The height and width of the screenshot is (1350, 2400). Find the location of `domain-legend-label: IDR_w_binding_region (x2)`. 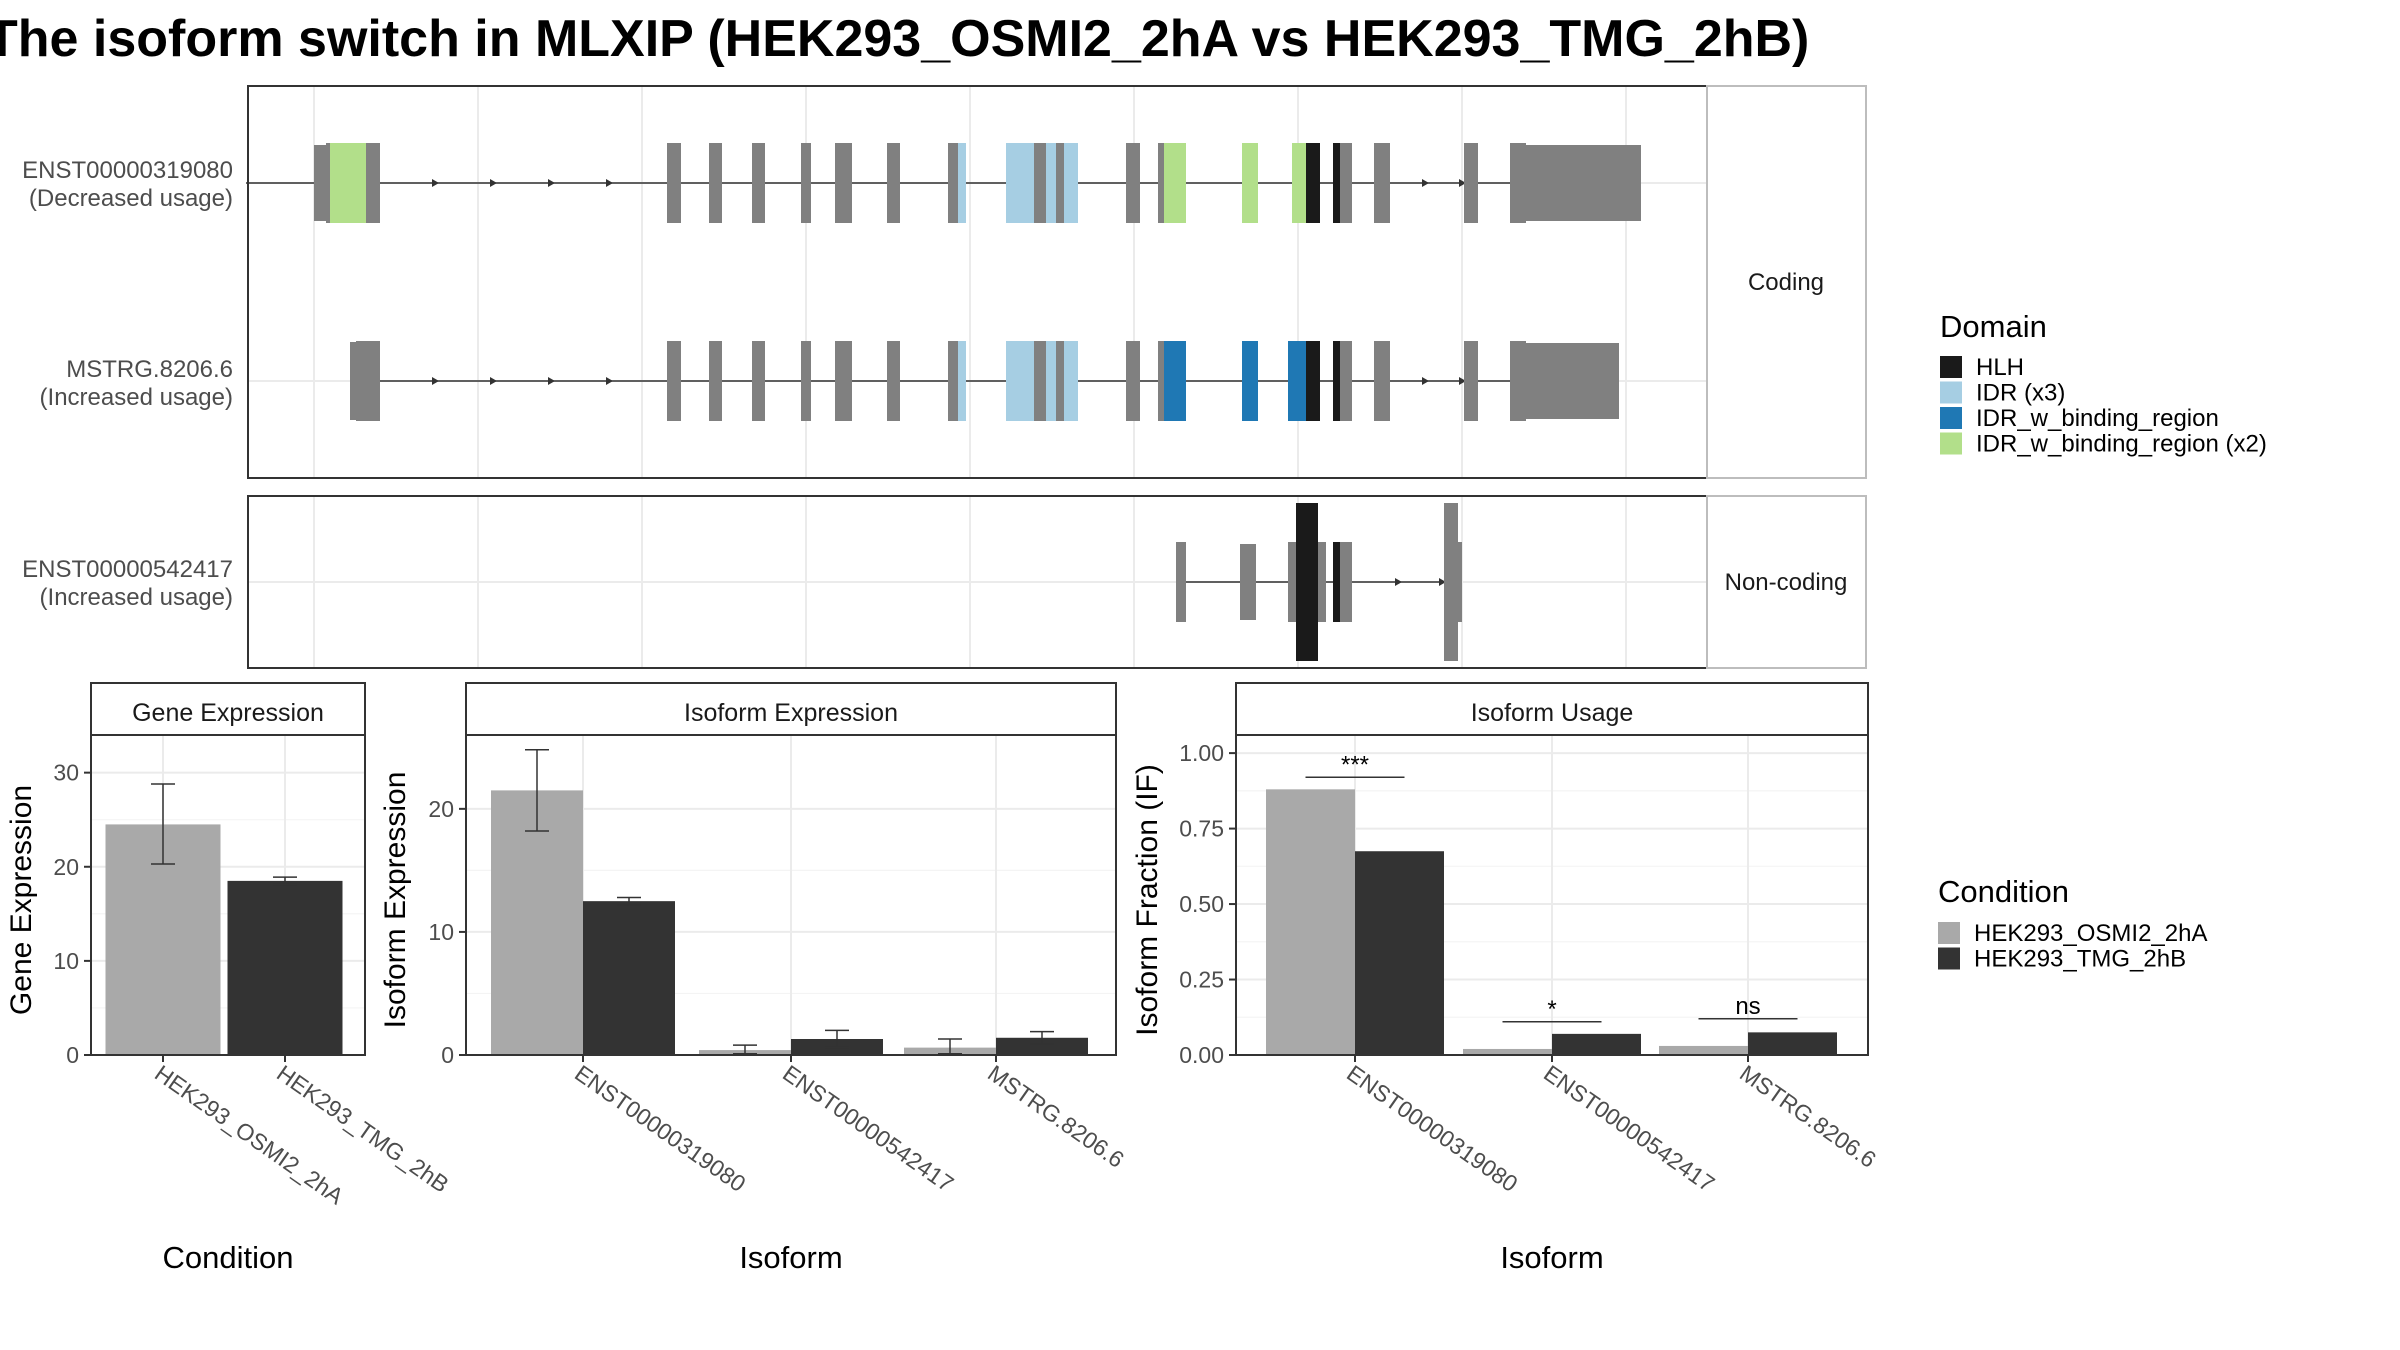

domain-legend-label: IDR_w_binding_region (x2) is located at coordinates (2121, 444).